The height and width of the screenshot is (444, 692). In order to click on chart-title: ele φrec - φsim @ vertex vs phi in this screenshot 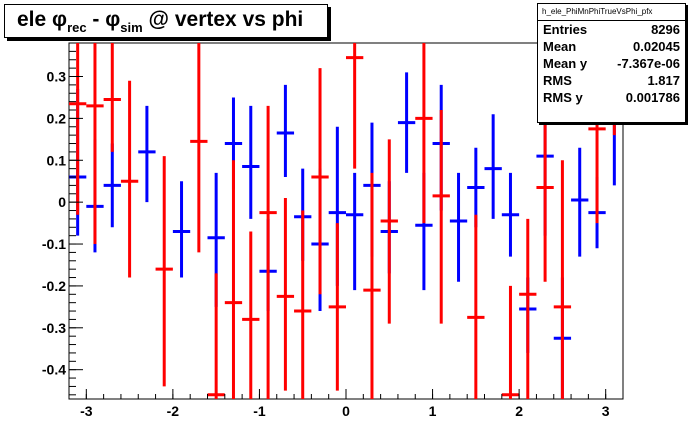, I will do `click(166, 21)`.